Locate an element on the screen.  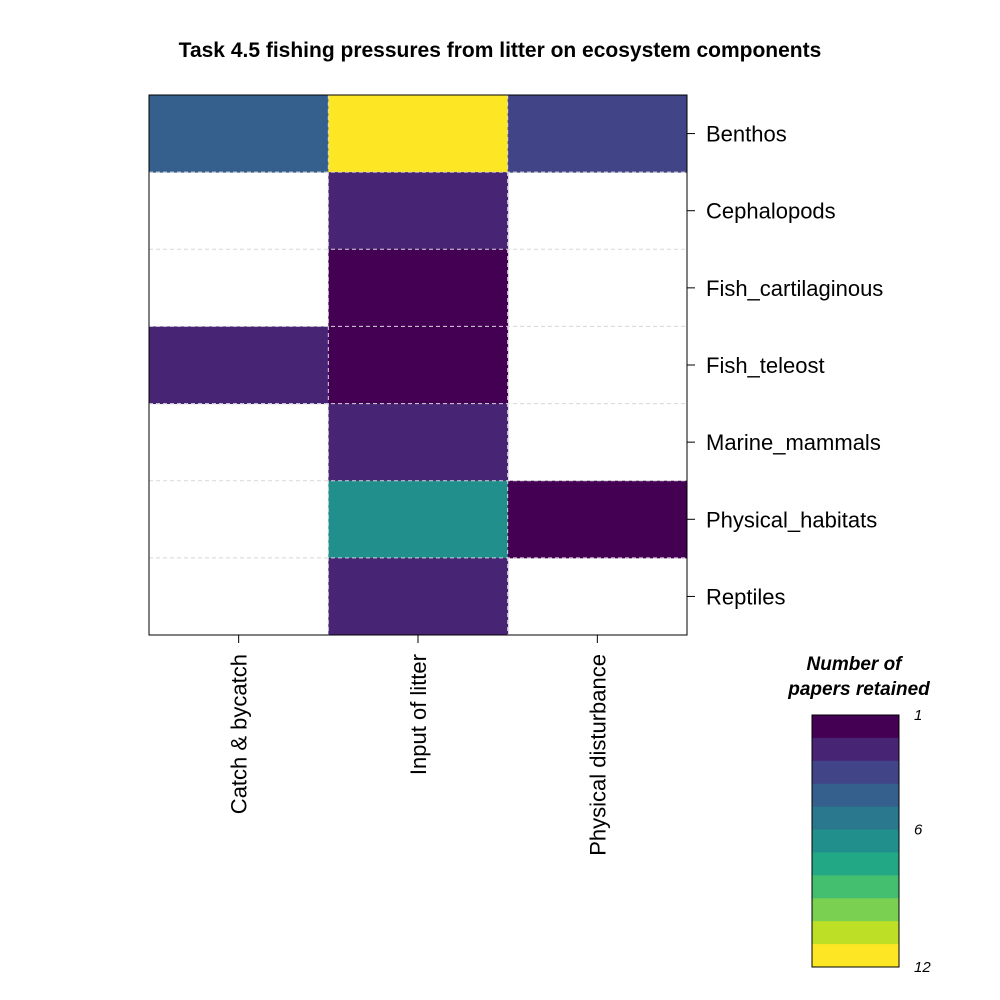
column-label: Input of litter is located at coordinates (418, 714).